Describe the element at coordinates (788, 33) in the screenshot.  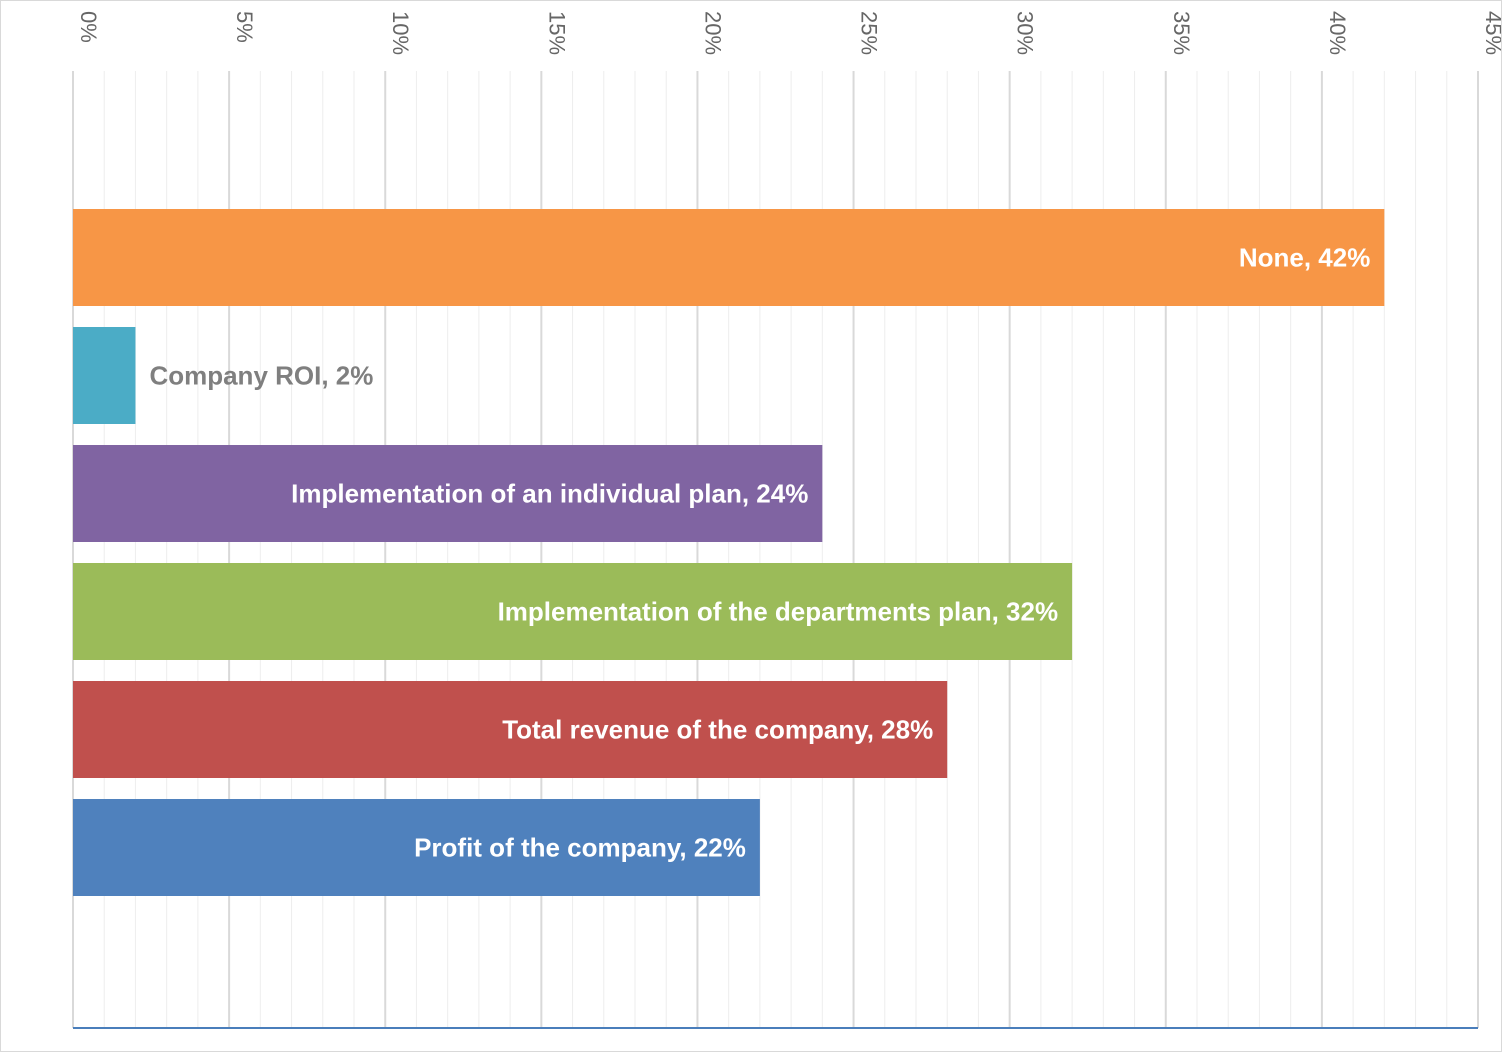
I see `x-axis-tick-labels: 0% 5% 10% 15% 20% 25% 30% 35% 40% 45%` at that location.